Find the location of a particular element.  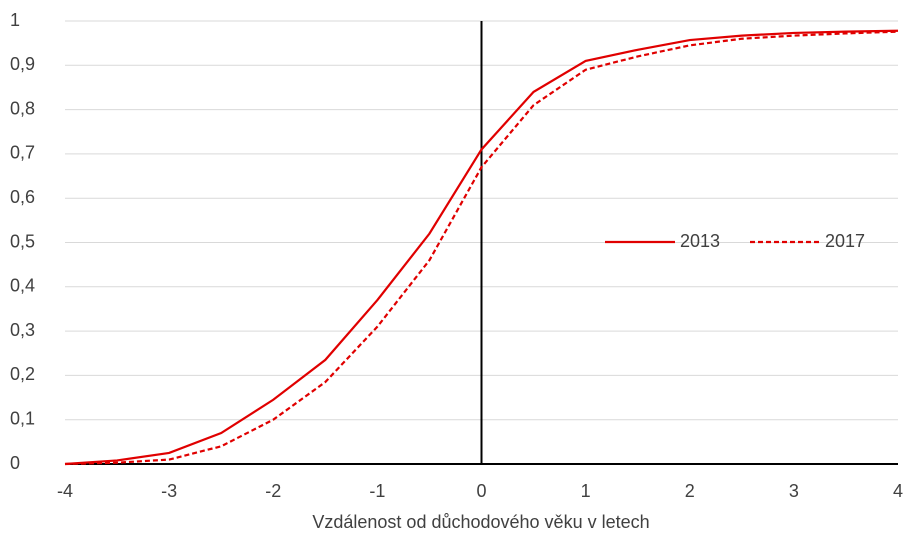

y-tick-label: 1 is located at coordinates (15, 20).